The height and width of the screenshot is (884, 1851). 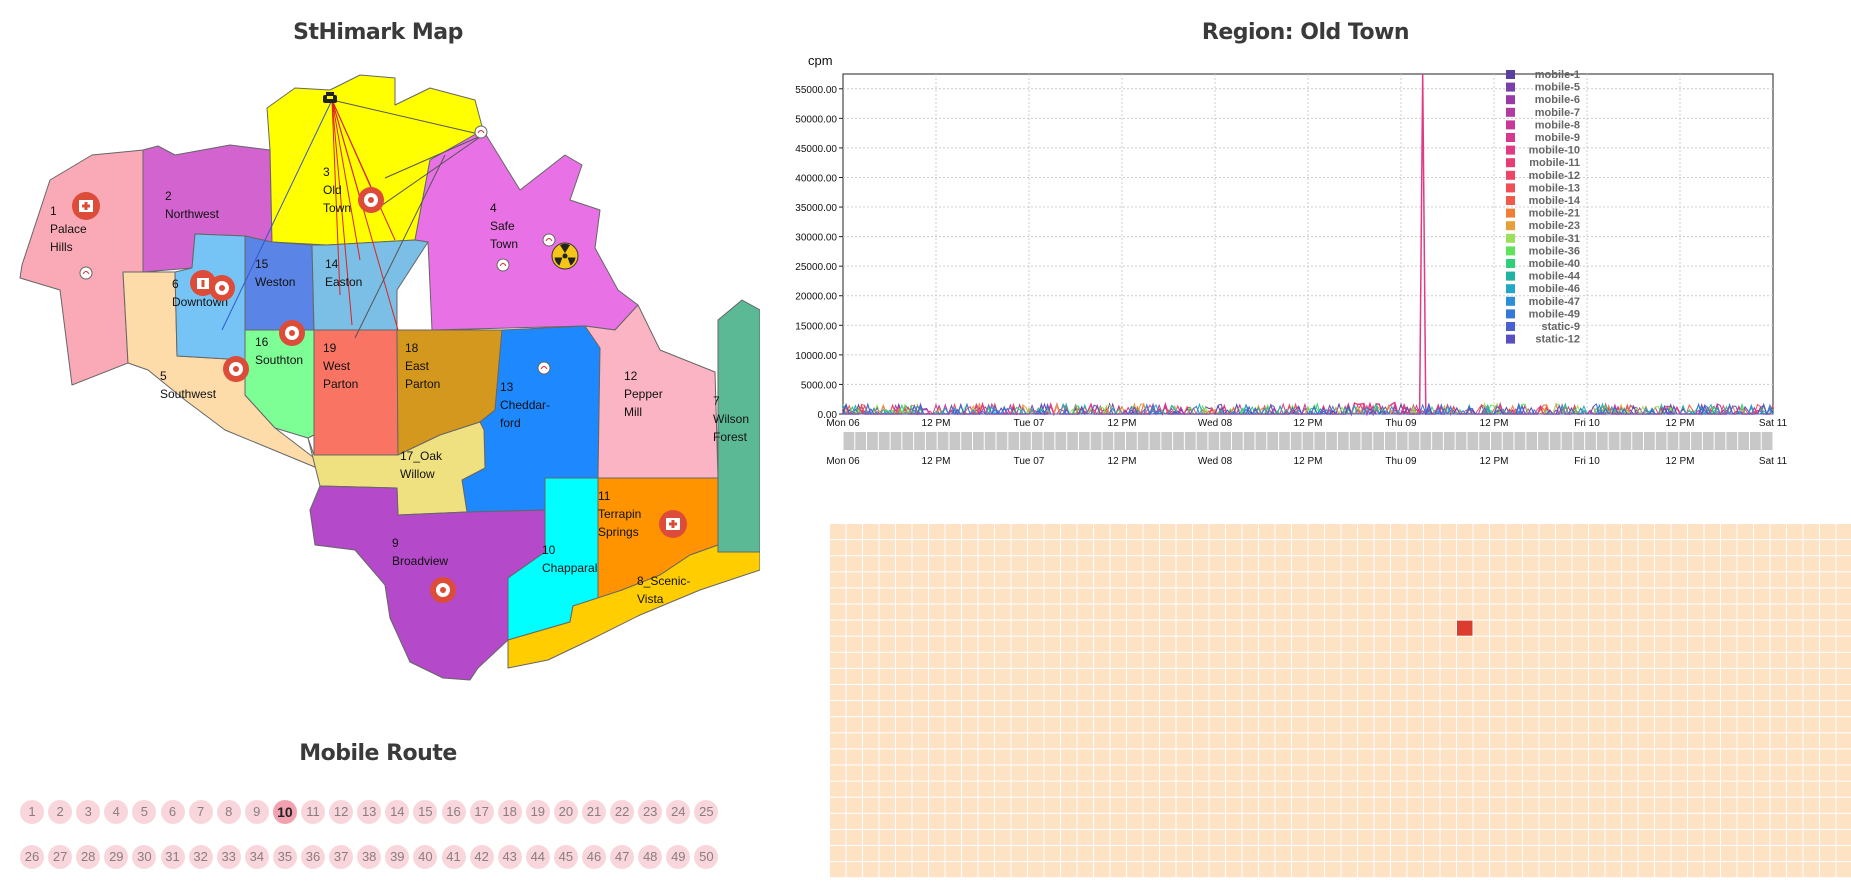 I want to click on legend-item-mobile-47: mobile-47, so click(x=1543, y=302).